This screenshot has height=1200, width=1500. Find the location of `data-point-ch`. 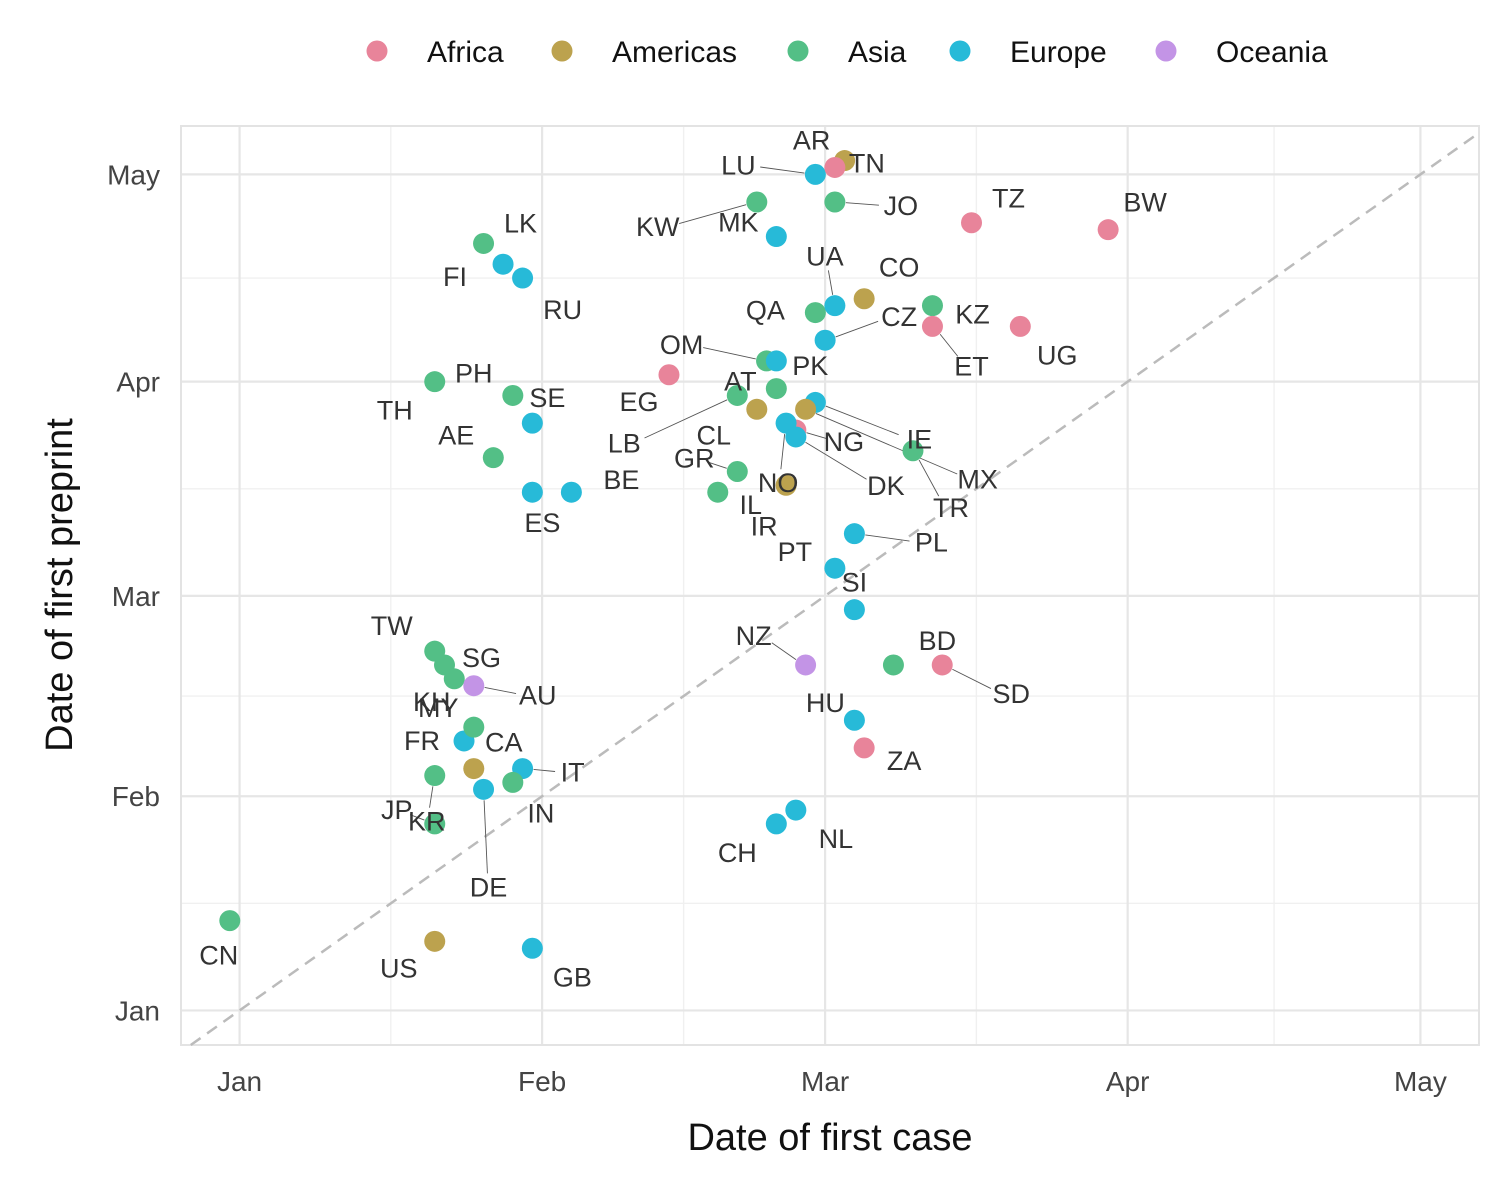

data-point-ch is located at coordinates (776, 824).